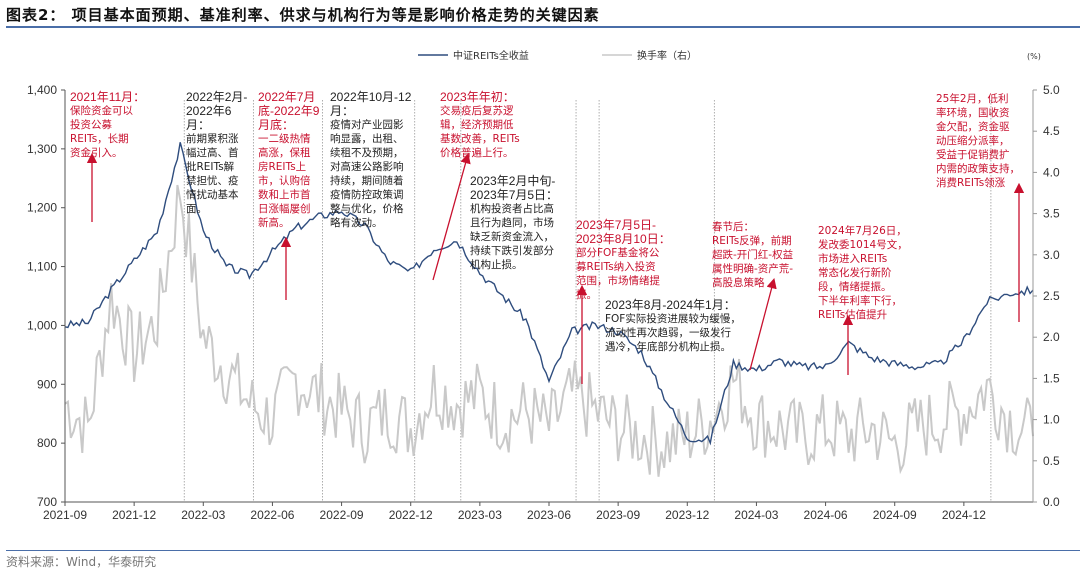  What do you see at coordinates (1051, 255) in the screenshot?
I see `right-tick-label: 3.0` at bounding box center [1051, 255].